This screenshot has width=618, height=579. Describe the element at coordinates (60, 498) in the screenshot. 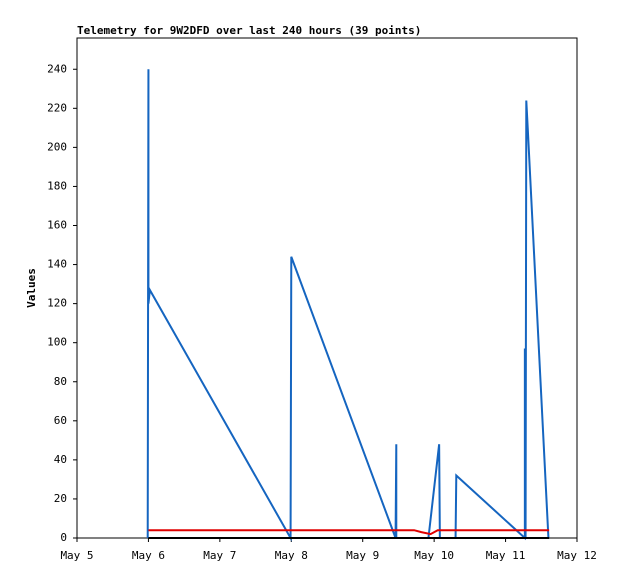

I see `y-tick-label: 20` at that location.